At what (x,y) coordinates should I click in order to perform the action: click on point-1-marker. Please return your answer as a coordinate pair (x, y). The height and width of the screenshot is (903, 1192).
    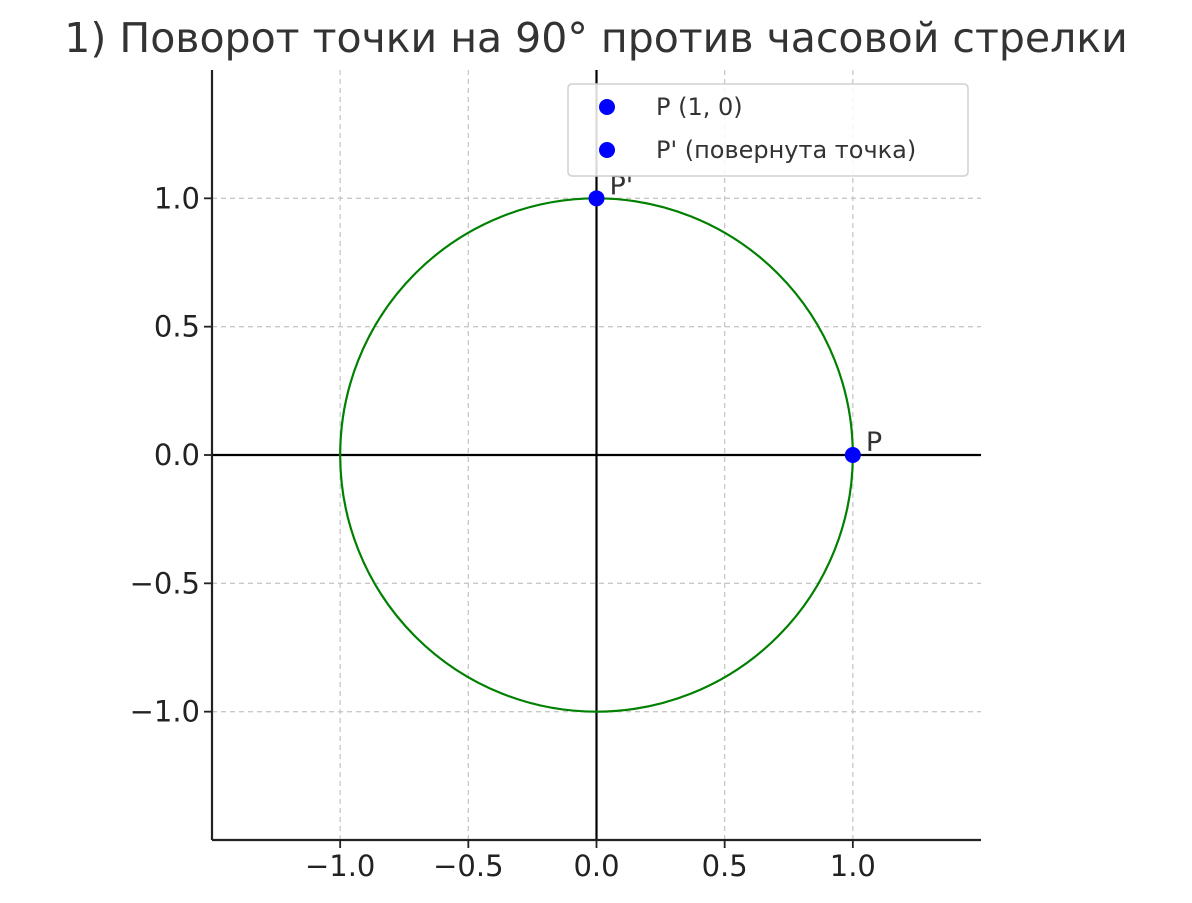
    Looking at the image, I should click on (596, 198).